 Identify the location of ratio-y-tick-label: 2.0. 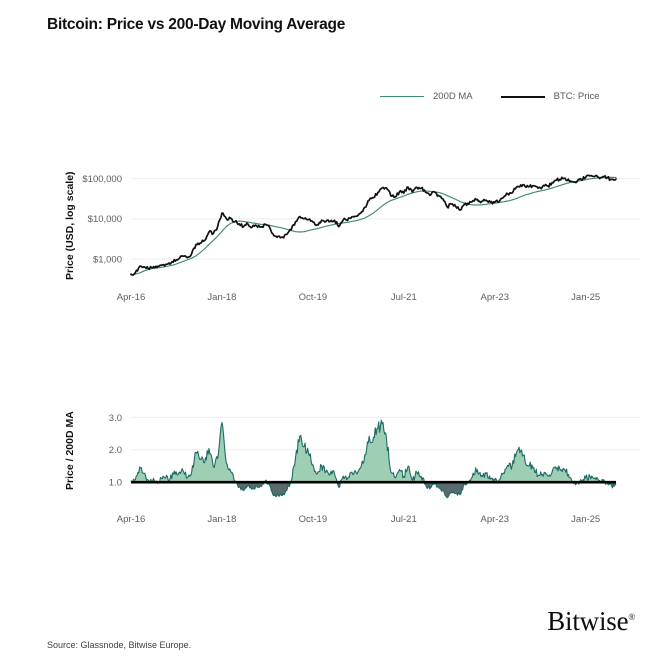
(115, 450).